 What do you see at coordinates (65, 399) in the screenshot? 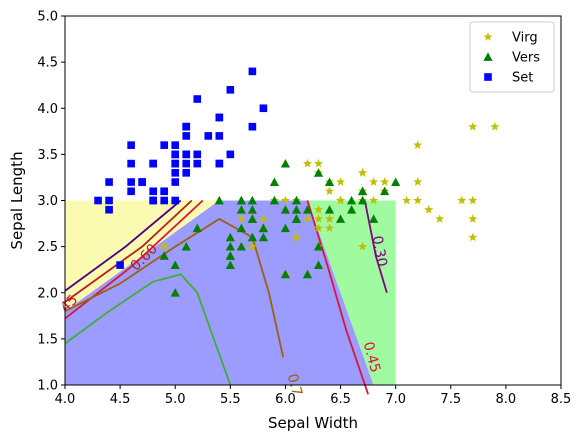
I see `x-tick-label-0: 4.0` at bounding box center [65, 399].